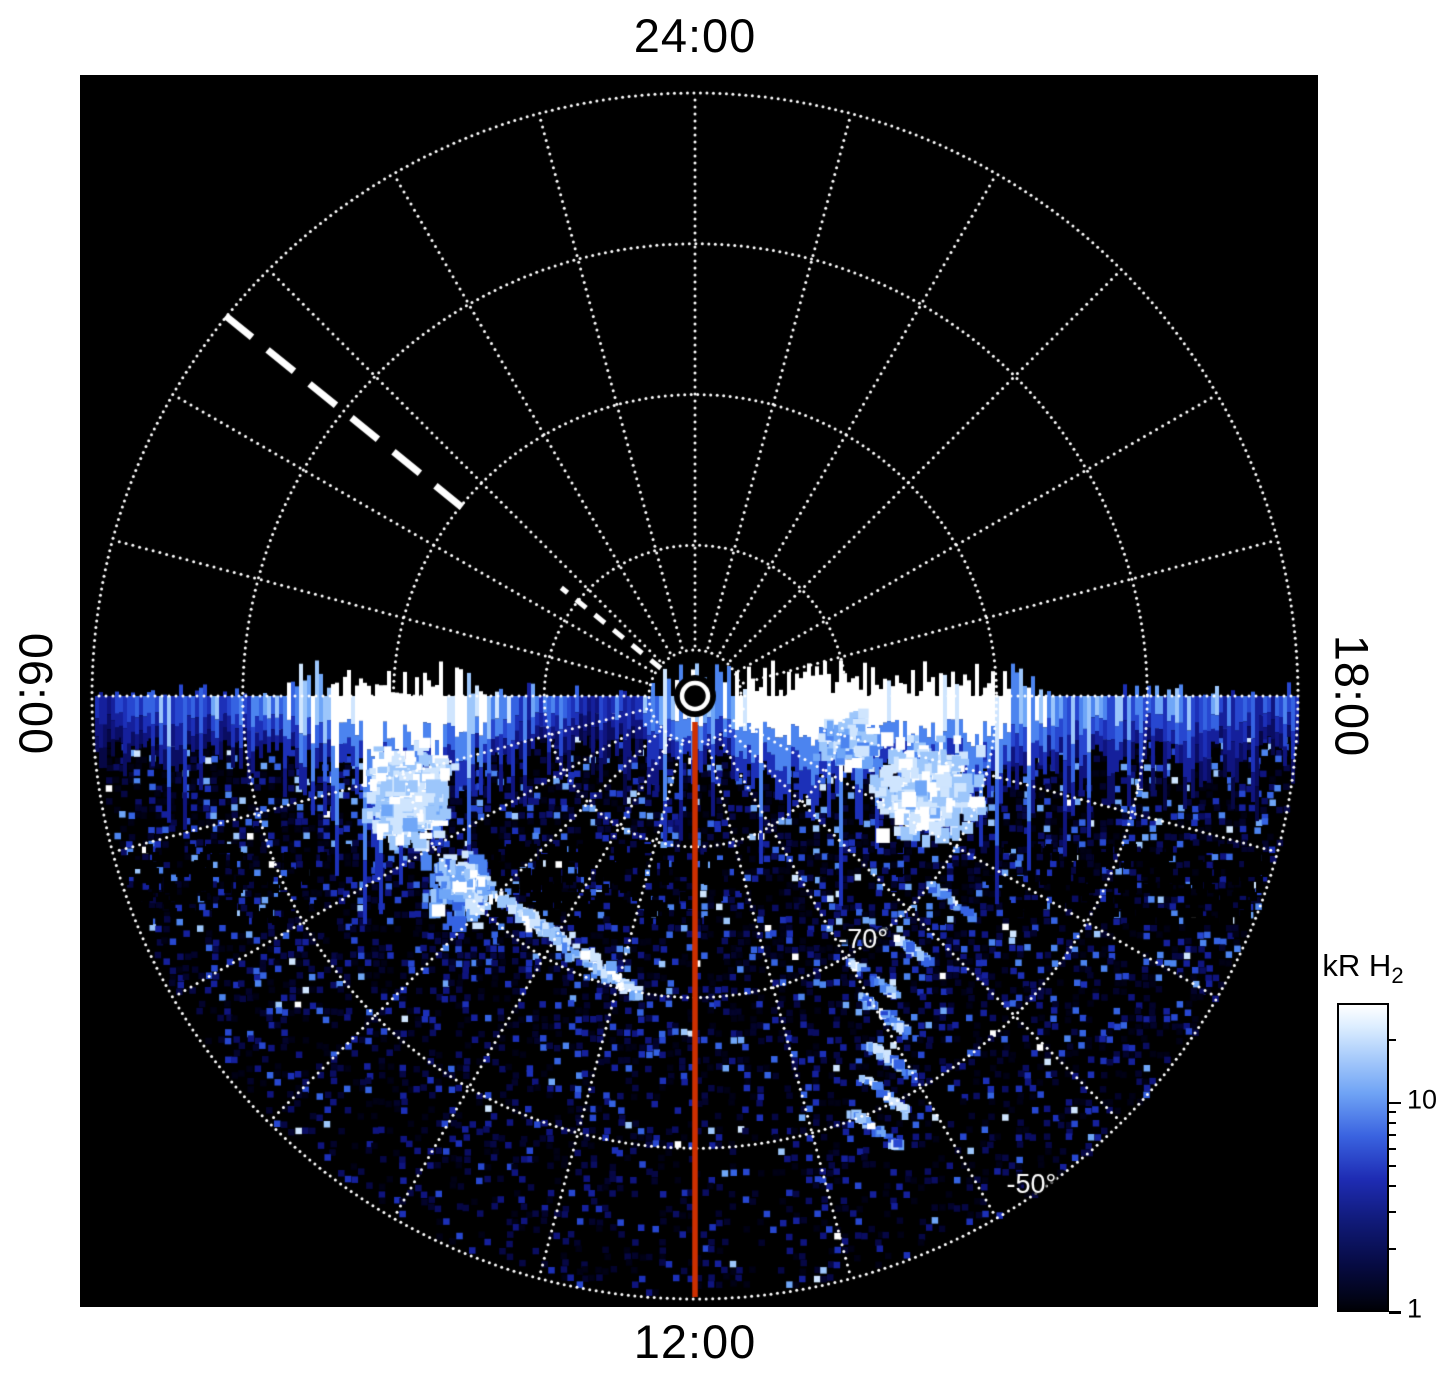  I want to click on colorbar-tick-label: 10, so click(1422, 1099).